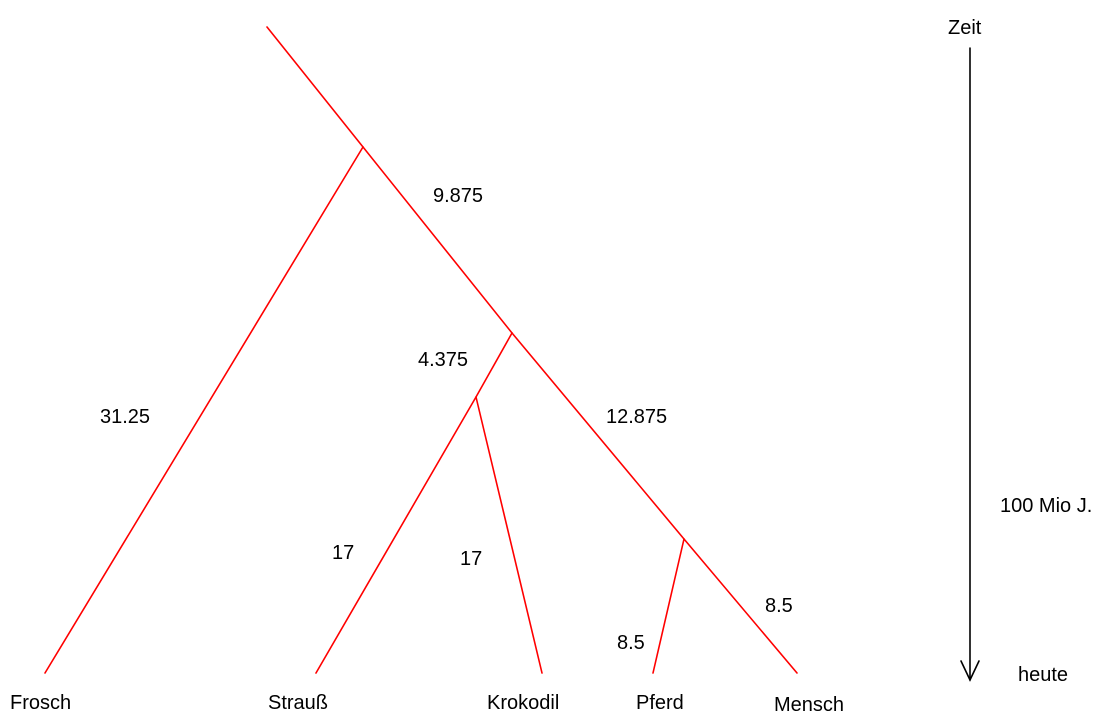 This screenshot has height=718, width=1117. Describe the element at coordinates (443, 360) in the screenshot. I see `branch-length-node-b-to-node-c: 4.375` at that location.